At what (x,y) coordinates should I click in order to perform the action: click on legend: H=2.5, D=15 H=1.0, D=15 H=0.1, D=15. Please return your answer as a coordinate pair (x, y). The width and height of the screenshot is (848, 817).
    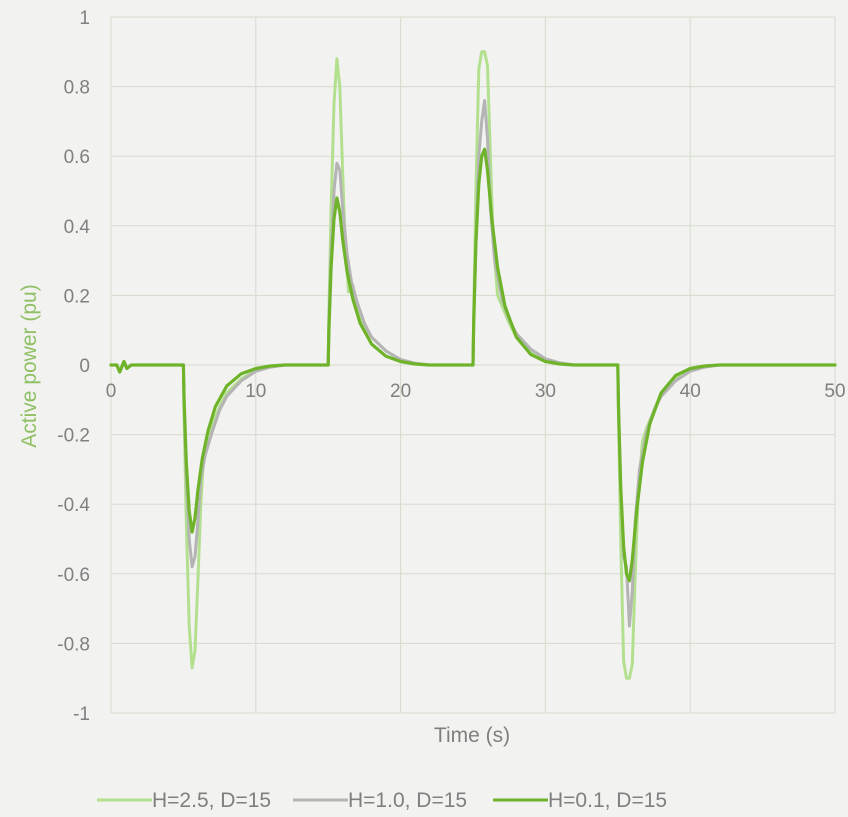
    Looking at the image, I should click on (382, 800).